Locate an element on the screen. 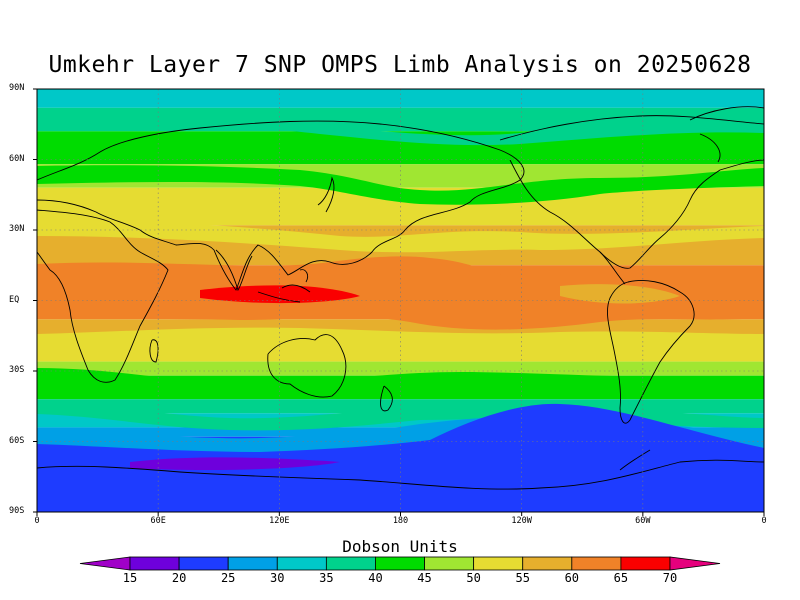  colorbar-tick-label: 40 is located at coordinates (375, 578).